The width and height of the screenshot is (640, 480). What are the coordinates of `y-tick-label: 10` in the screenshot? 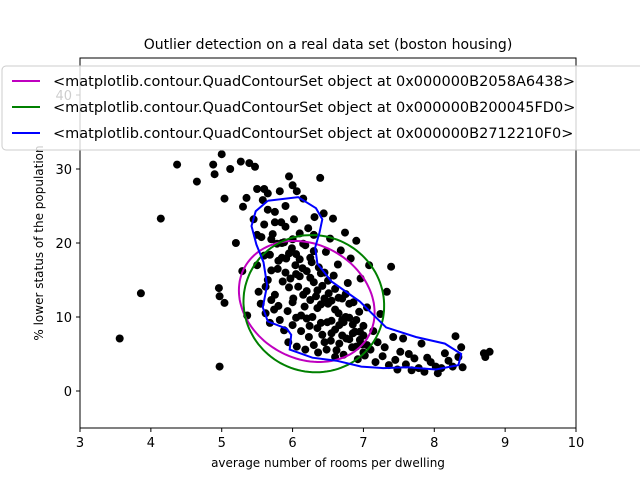 It's located at (63, 318).